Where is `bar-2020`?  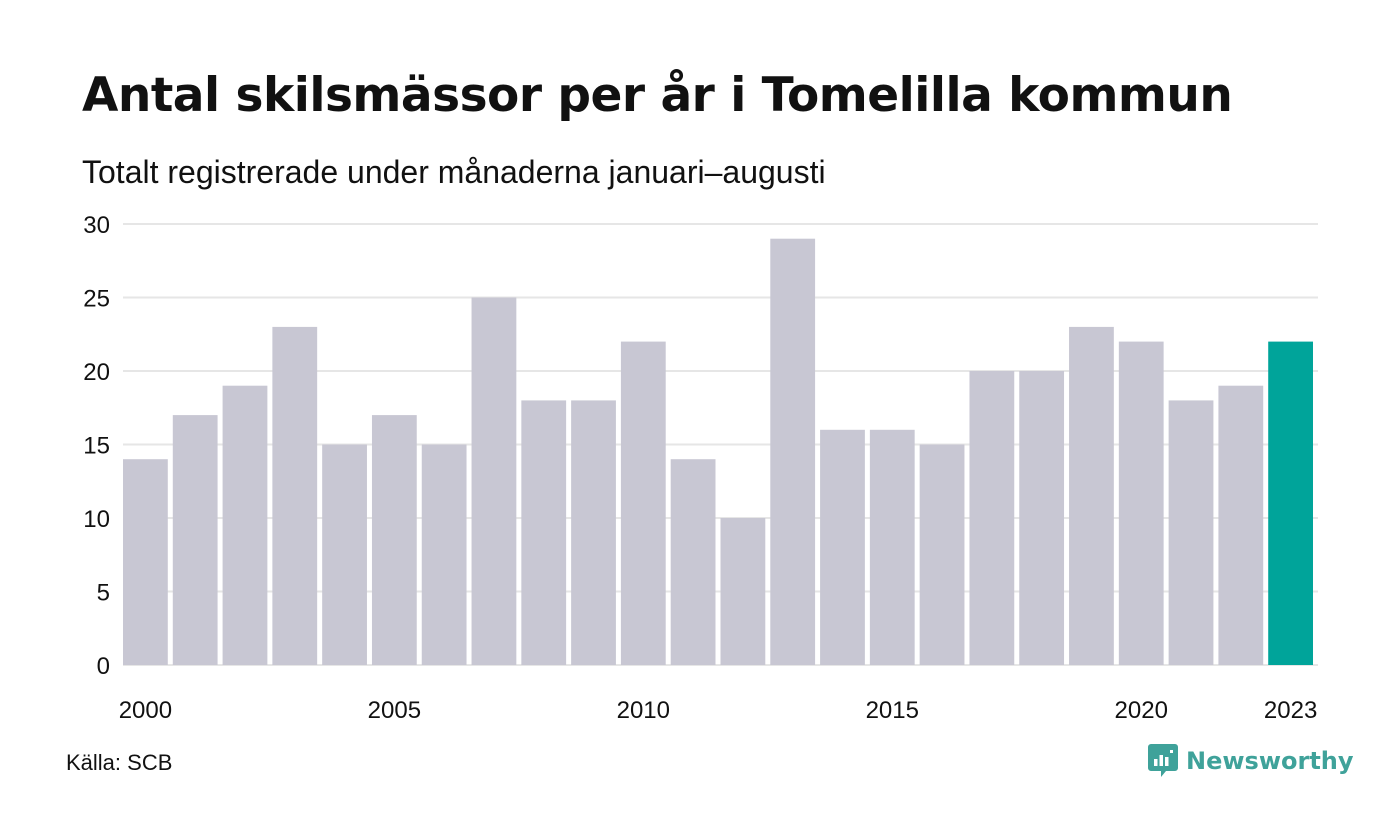 bar-2020 is located at coordinates (1141, 503).